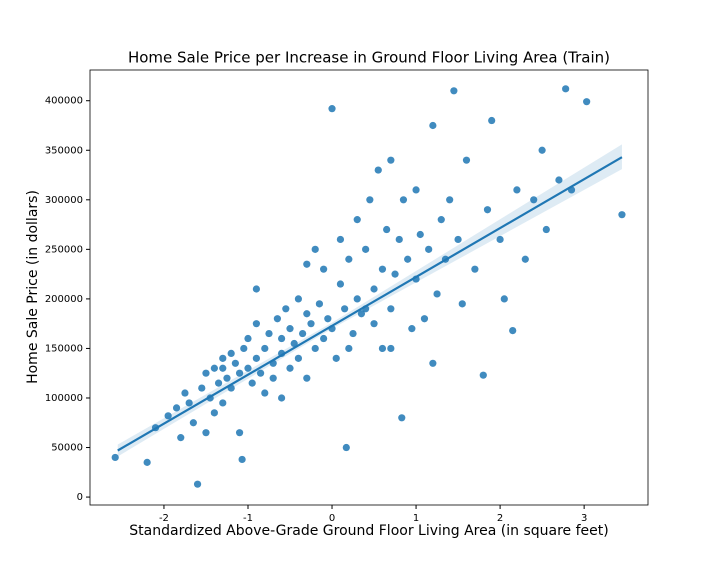 This screenshot has height=576, width=720. I want to click on y-tick-label: 300000, so click(64, 200).